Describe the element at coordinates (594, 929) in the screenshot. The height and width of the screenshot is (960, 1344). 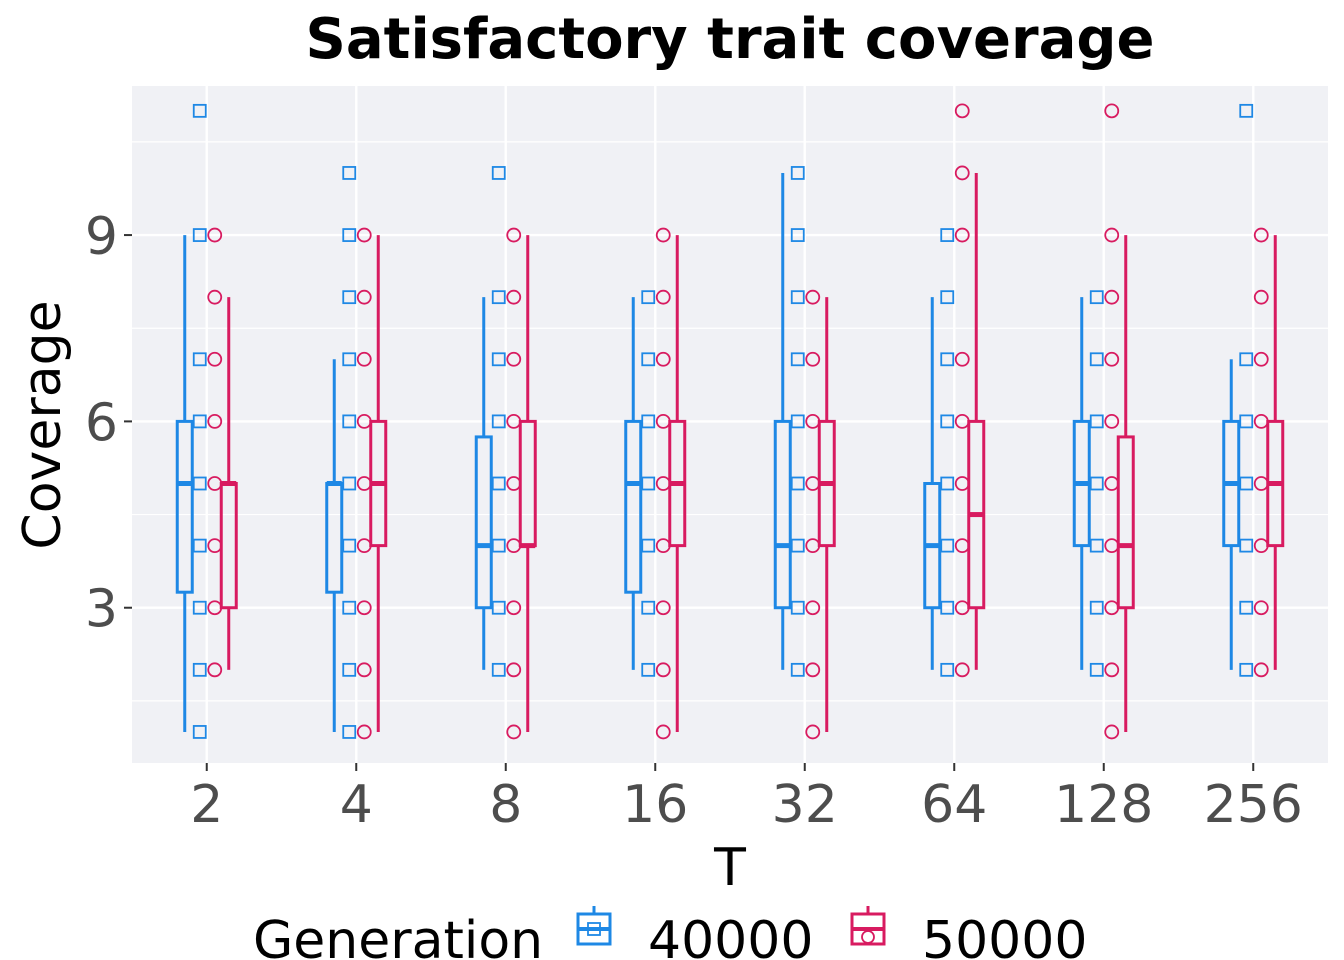
I see `legend-key-marker` at that location.